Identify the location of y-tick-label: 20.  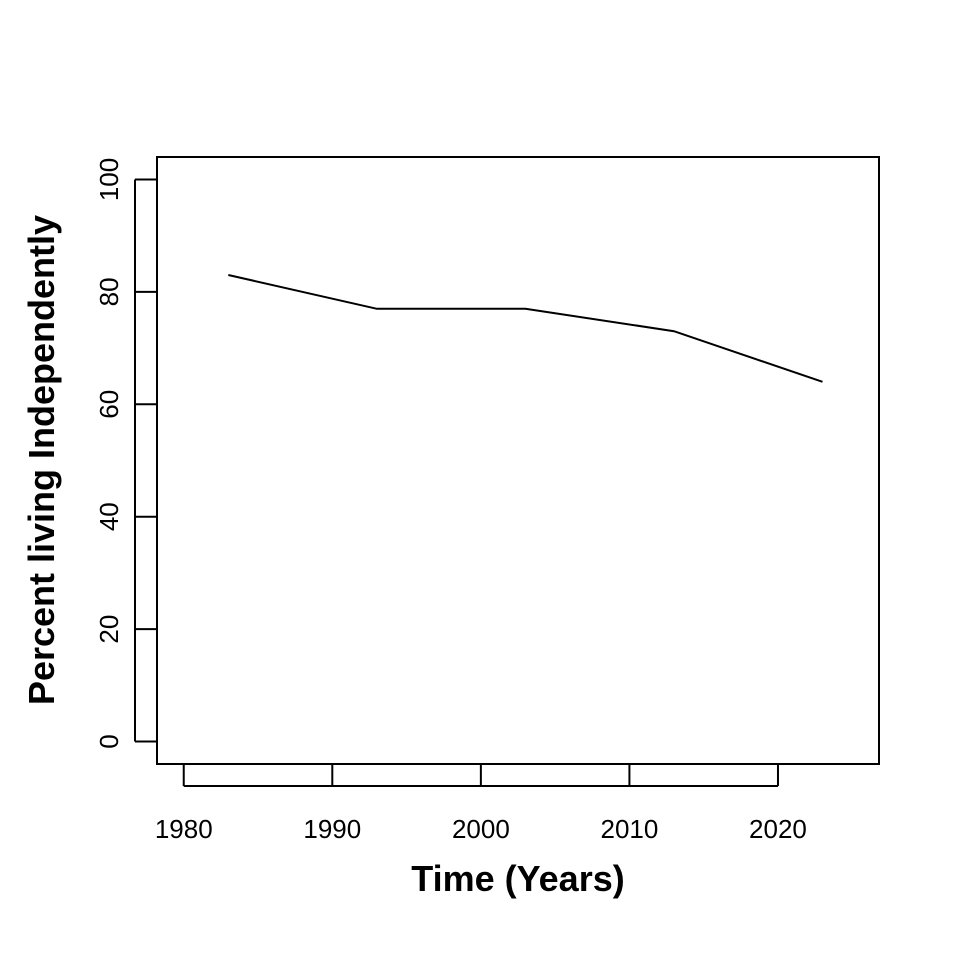
(109, 629).